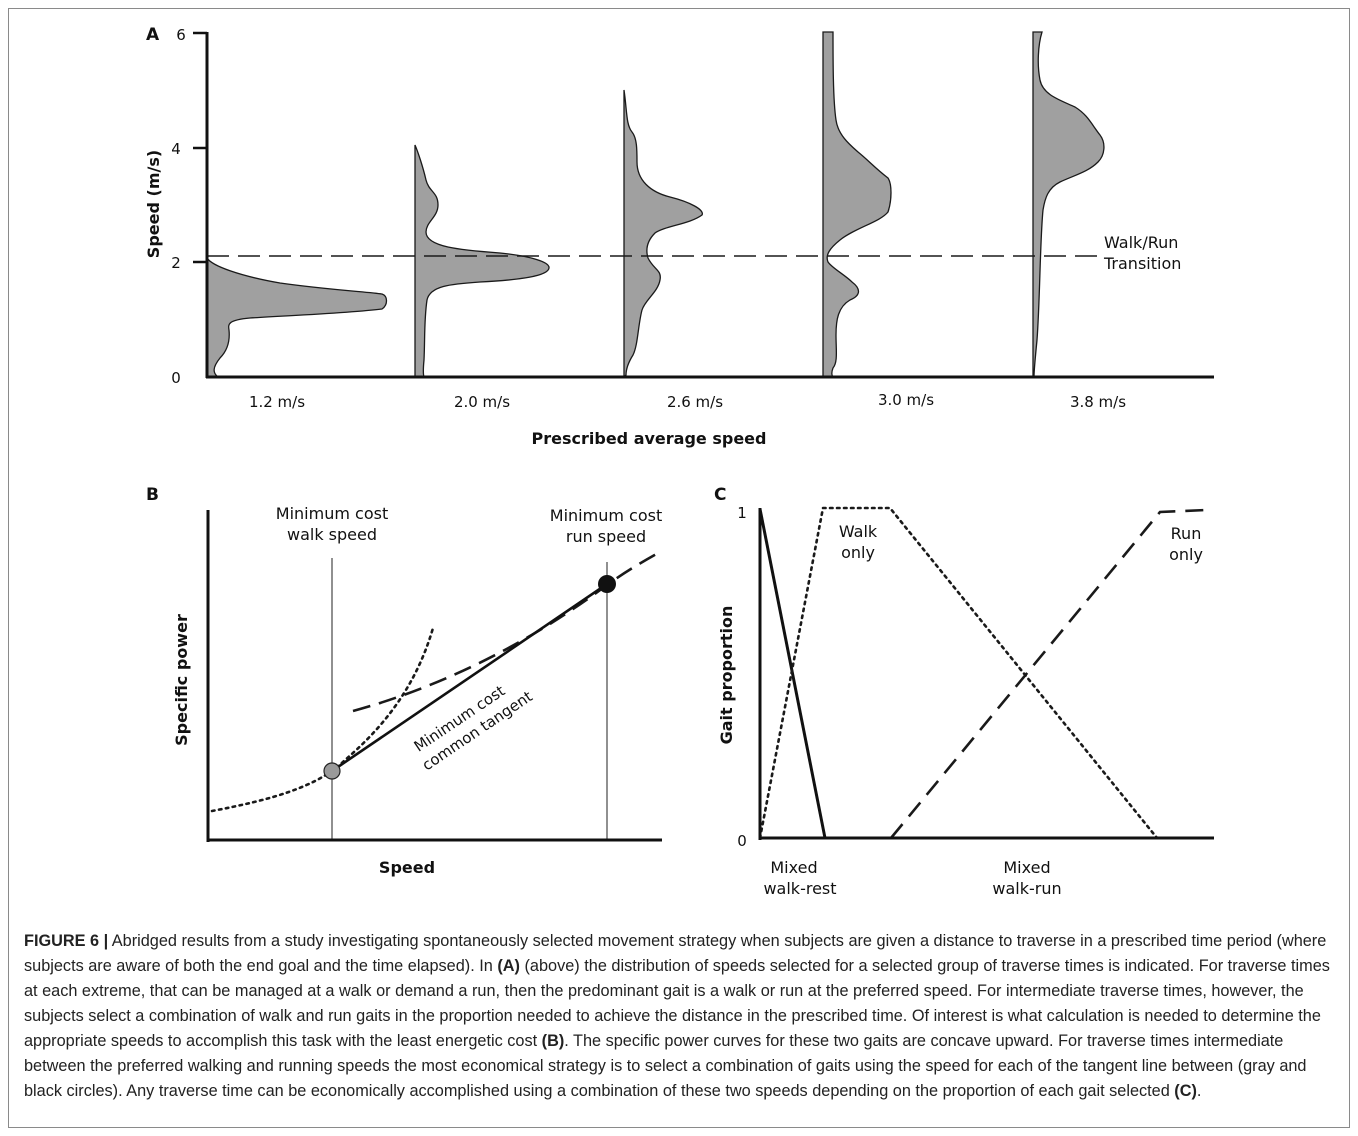  What do you see at coordinates (407, 867) in the screenshot?
I see `panel-b-x-label: Speed` at bounding box center [407, 867].